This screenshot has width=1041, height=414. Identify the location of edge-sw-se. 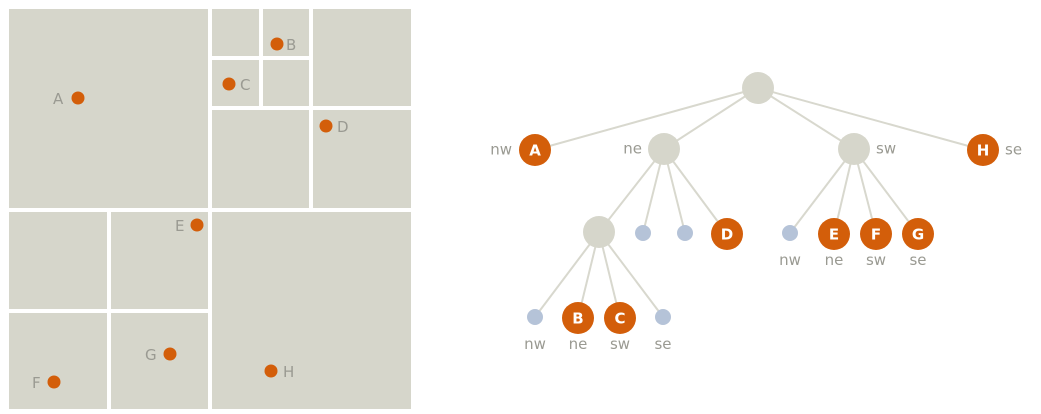
(886, 191).